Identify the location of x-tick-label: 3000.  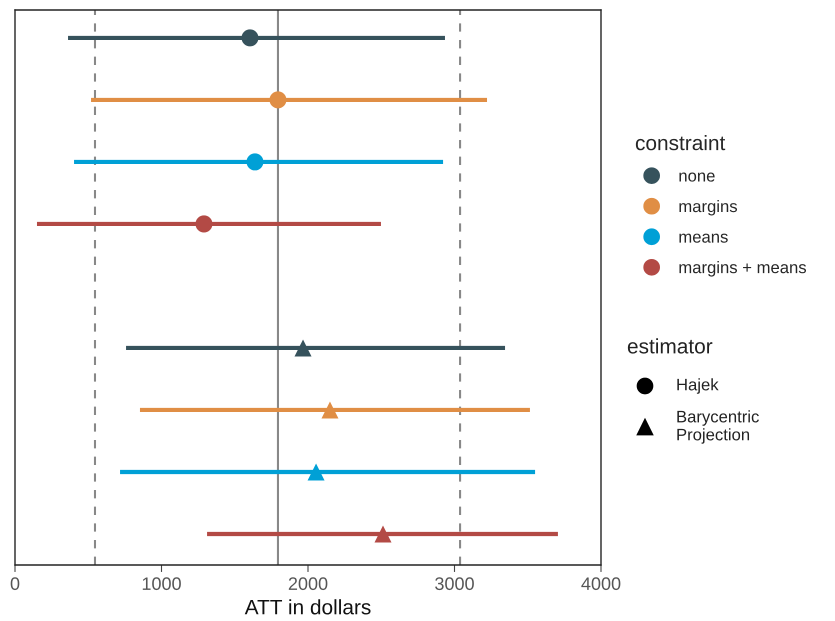
(454, 583).